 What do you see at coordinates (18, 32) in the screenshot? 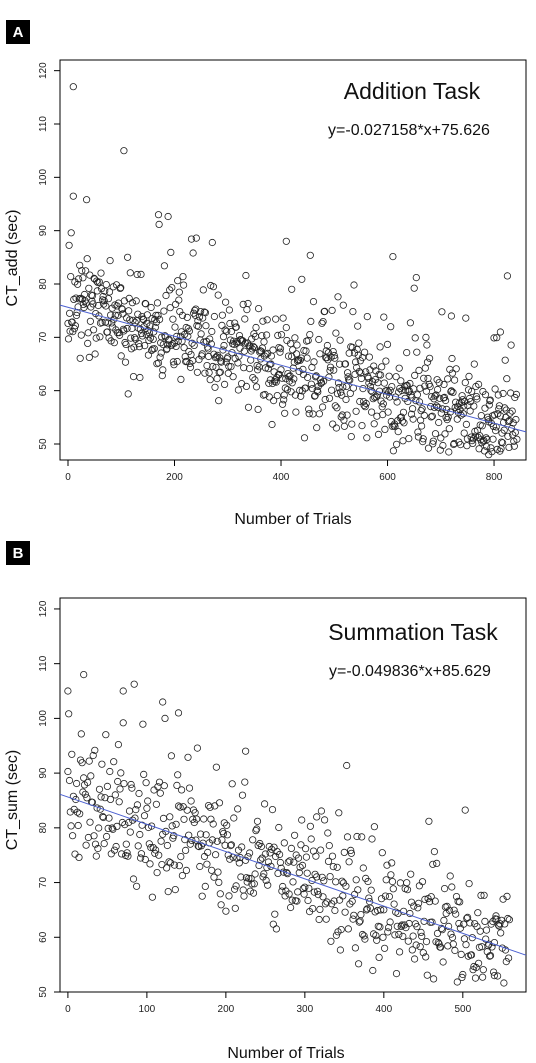
I see `panel-a-letter: A` at bounding box center [18, 32].